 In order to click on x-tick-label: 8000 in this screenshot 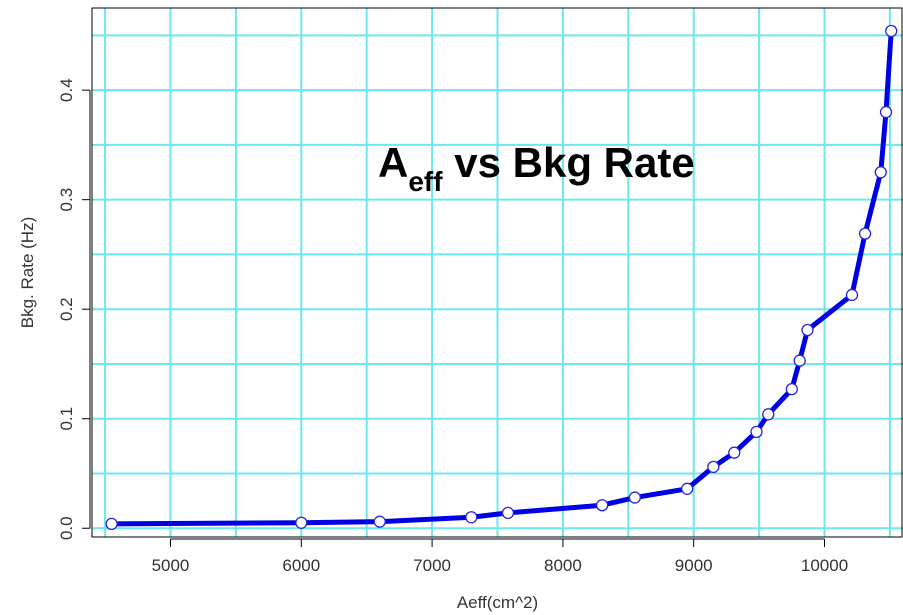, I will do `click(563, 565)`.